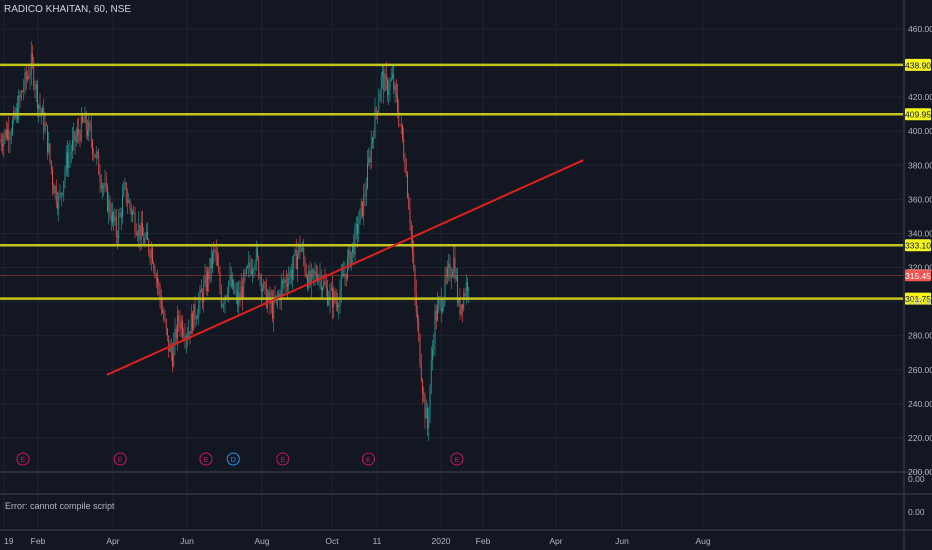  I want to click on price-tick-label: 420.00, so click(920, 97).